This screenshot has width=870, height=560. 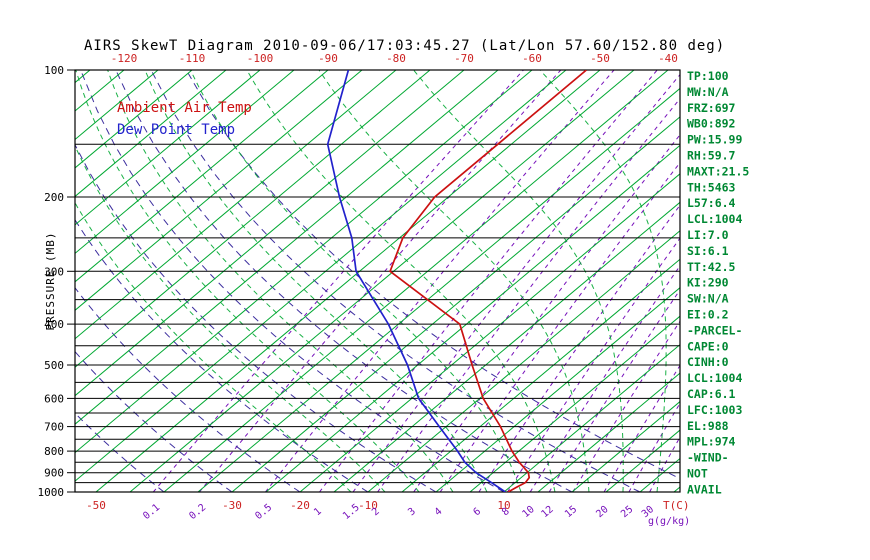 I want to click on mixing-ratio-label: 4, so click(x=439, y=512).